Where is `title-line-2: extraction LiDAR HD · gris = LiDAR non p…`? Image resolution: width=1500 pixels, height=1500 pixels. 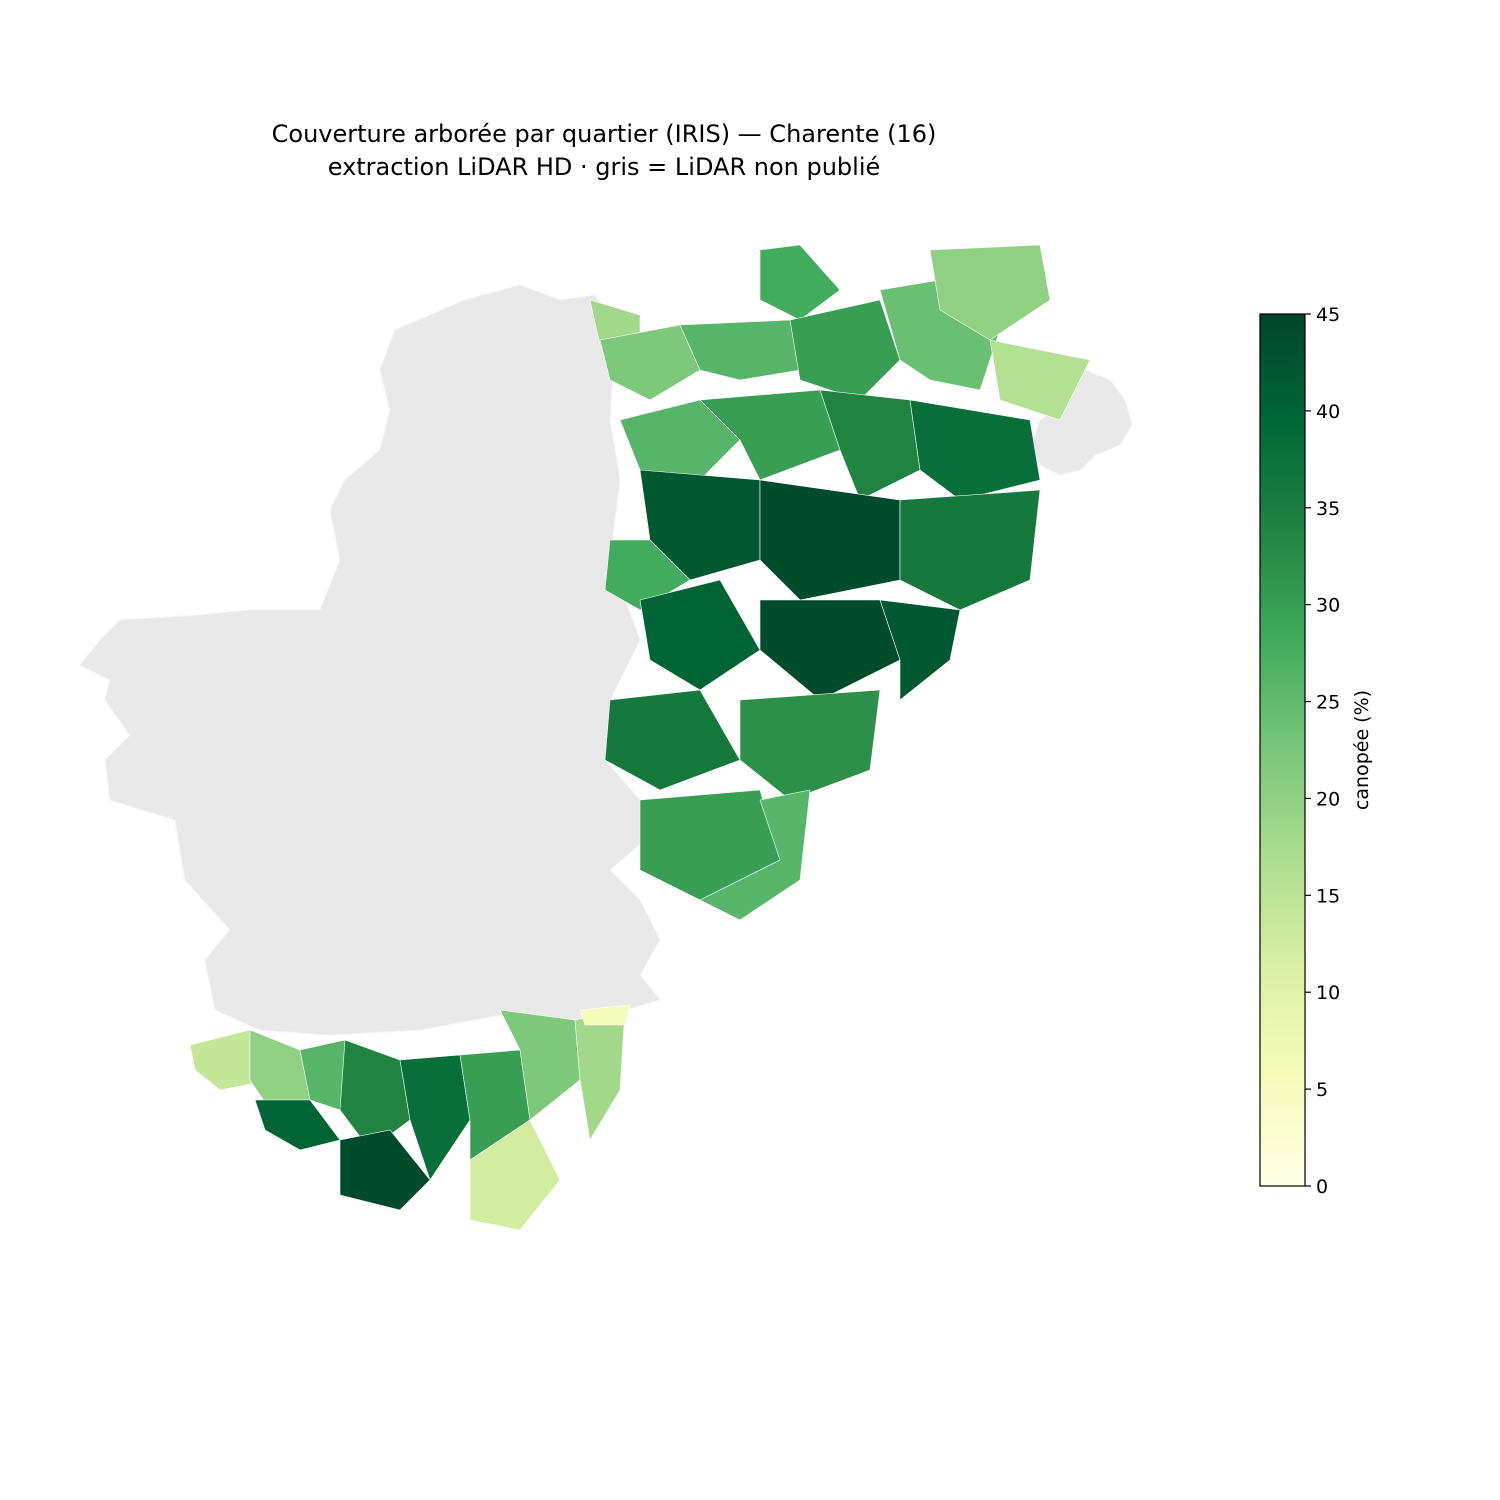 title-line-2: extraction LiDAR HD · gris = LiDAR non p… is located at coordinates (604, 167).